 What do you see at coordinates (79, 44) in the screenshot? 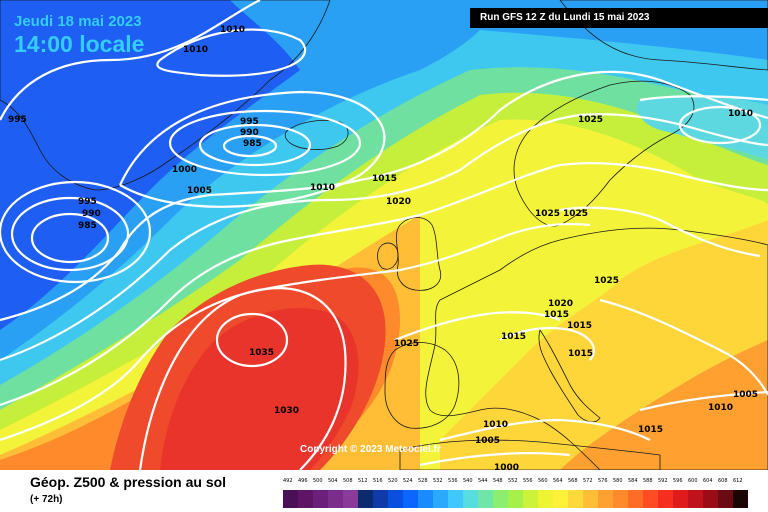
I see `forecast-time: 14:00 locale` at bounding box center [79, 44].